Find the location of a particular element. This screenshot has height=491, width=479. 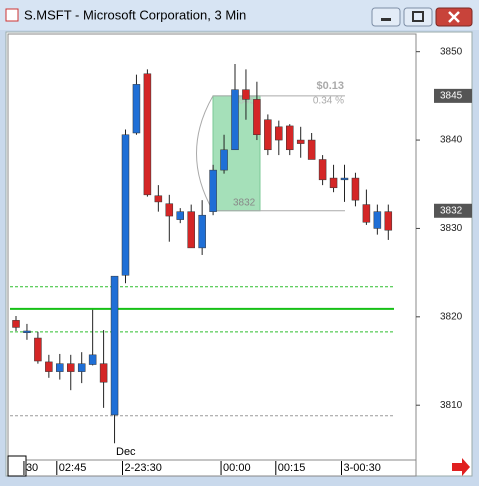

measure-percent: 0.34 % is located at coordinates (328, 101).